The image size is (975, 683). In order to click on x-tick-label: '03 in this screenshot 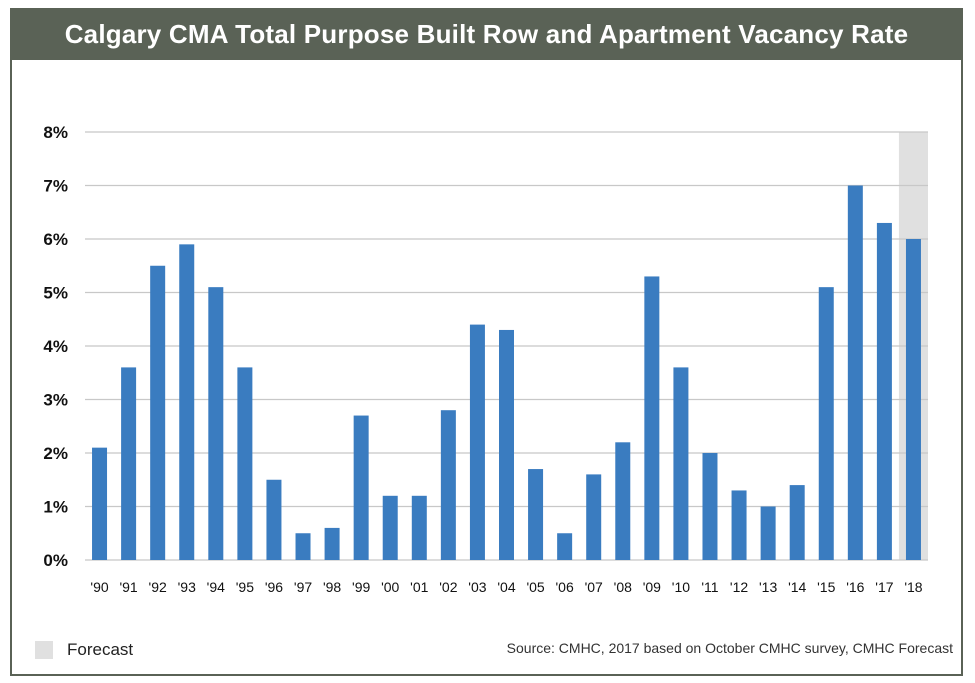, I will do `click(477, 587)`.